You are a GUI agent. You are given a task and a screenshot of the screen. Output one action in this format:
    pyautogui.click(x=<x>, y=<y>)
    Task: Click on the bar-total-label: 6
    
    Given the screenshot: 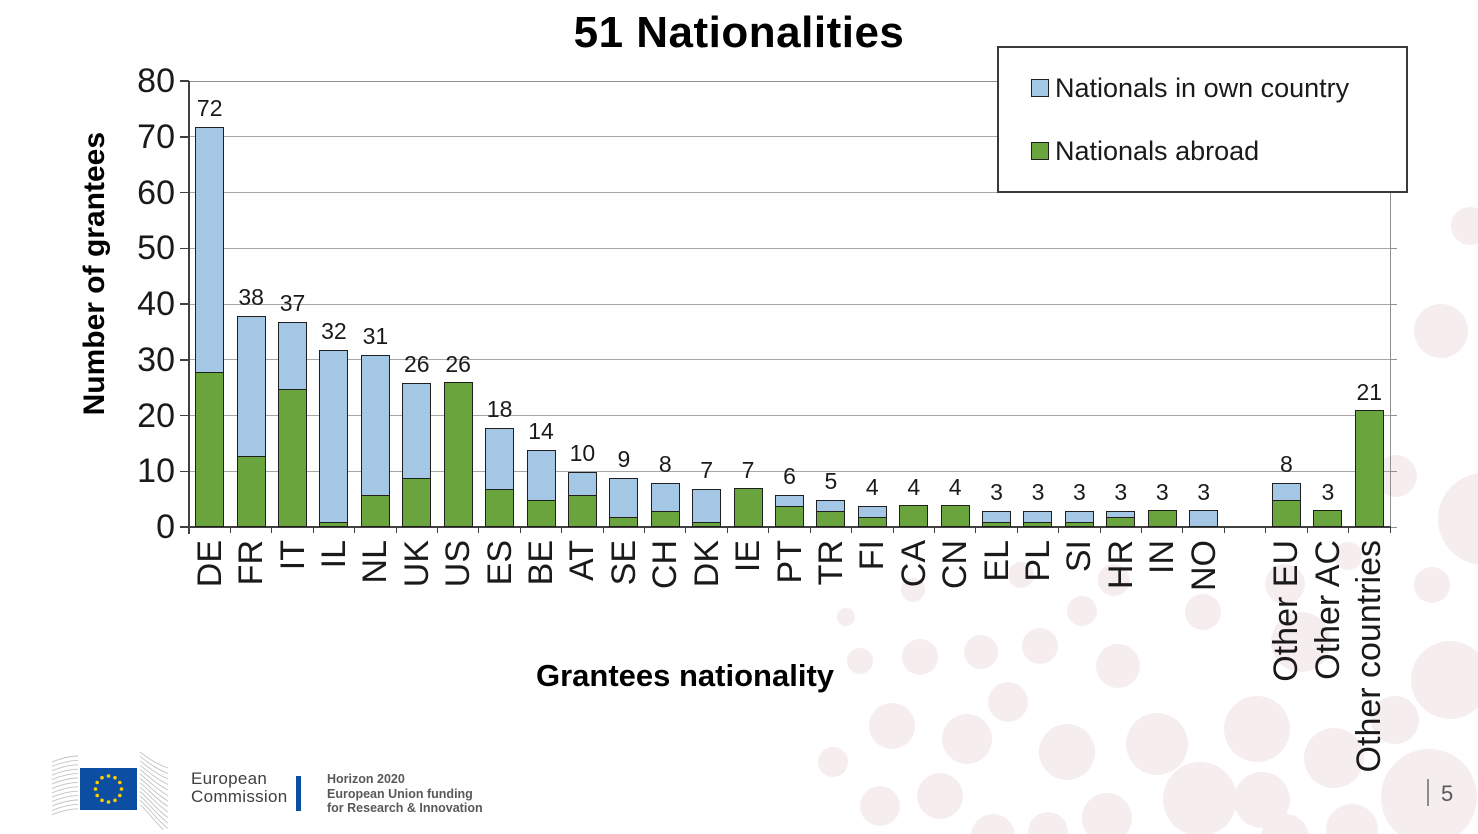 What is the action you would take?
    pyautogui.click(x=789, y=475)
    